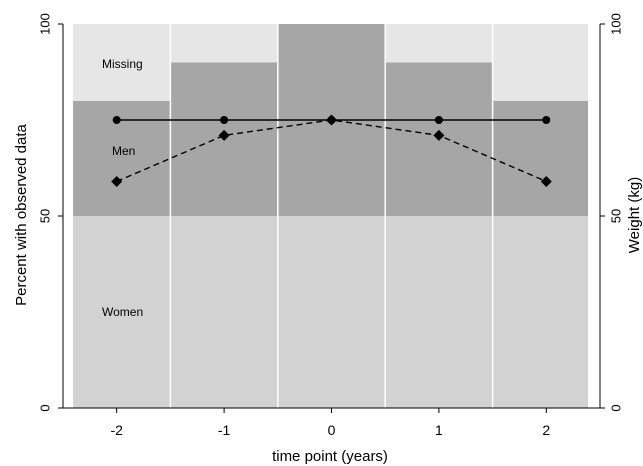 This screenshot has width=643, height=466. Describe the element at coordinates (634, 215) in the screenshot. I see `y-axis-title-right: Weight (kg)` at that location.